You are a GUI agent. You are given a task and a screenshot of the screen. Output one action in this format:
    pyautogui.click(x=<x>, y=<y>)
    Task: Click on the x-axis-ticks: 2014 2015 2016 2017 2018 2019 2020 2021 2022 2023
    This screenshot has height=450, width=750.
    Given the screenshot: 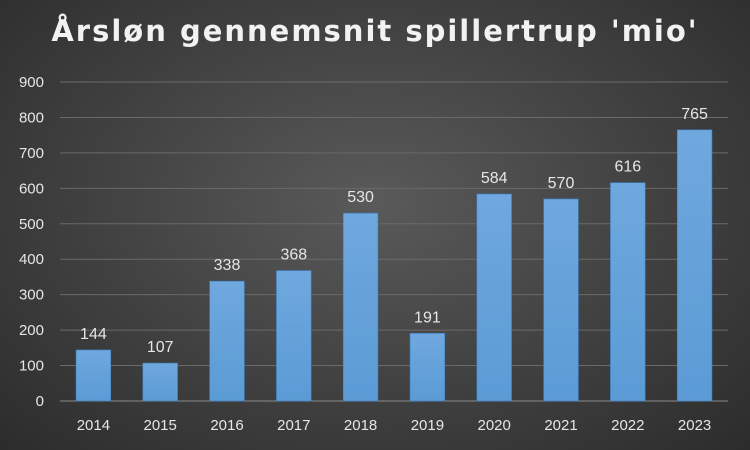 What is the action you would take?
    pyautogui.click(x=394, y=425)
    